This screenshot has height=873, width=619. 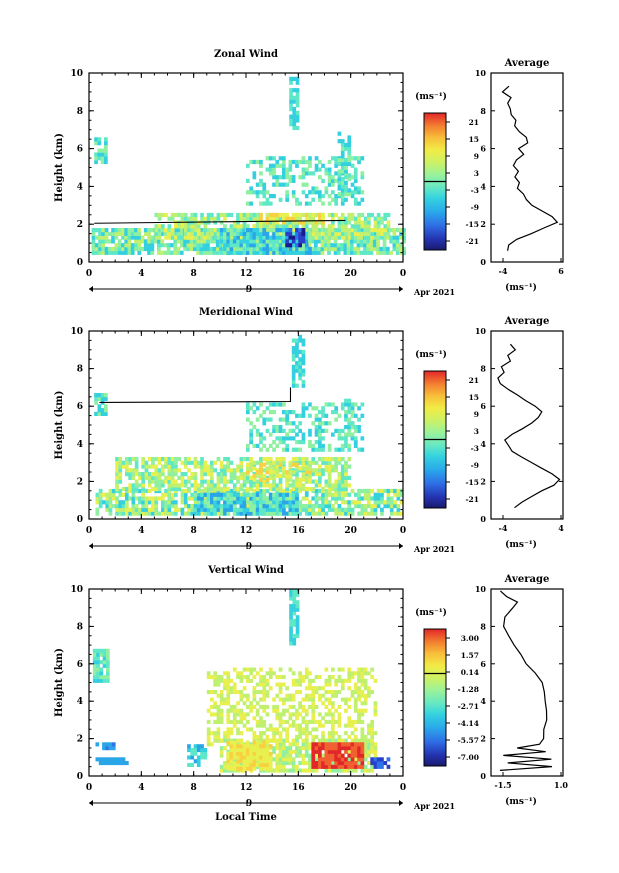 I want to click on average-profile-line, so click(x=529, y=426).